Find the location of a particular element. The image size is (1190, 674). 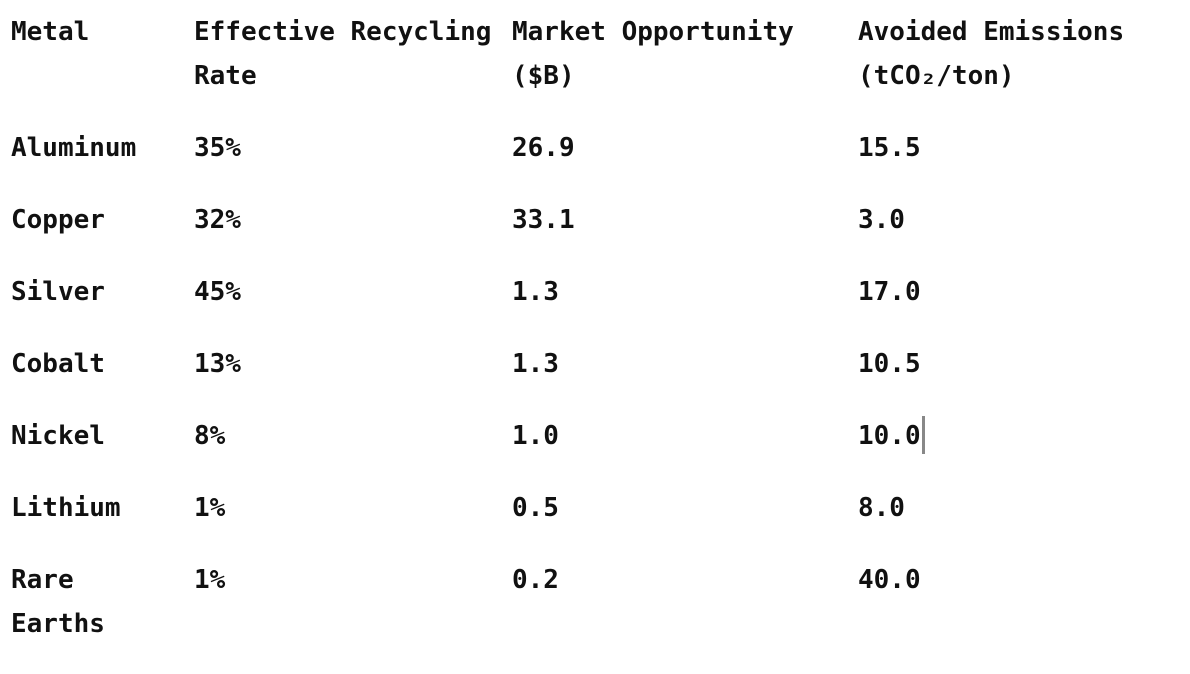

cell-recycling-rate: 32% is located at coordinates (217, 220).